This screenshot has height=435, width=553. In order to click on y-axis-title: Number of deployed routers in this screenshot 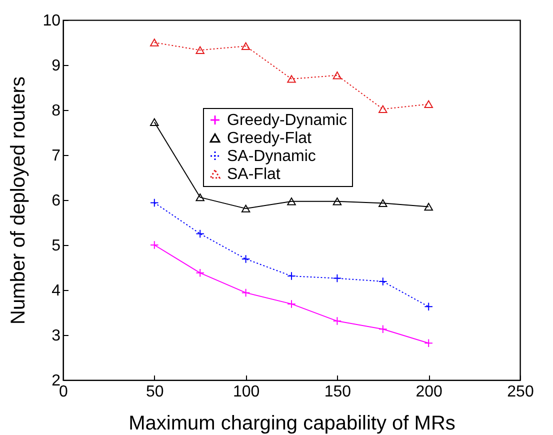, I will do `click(19, 200)`.